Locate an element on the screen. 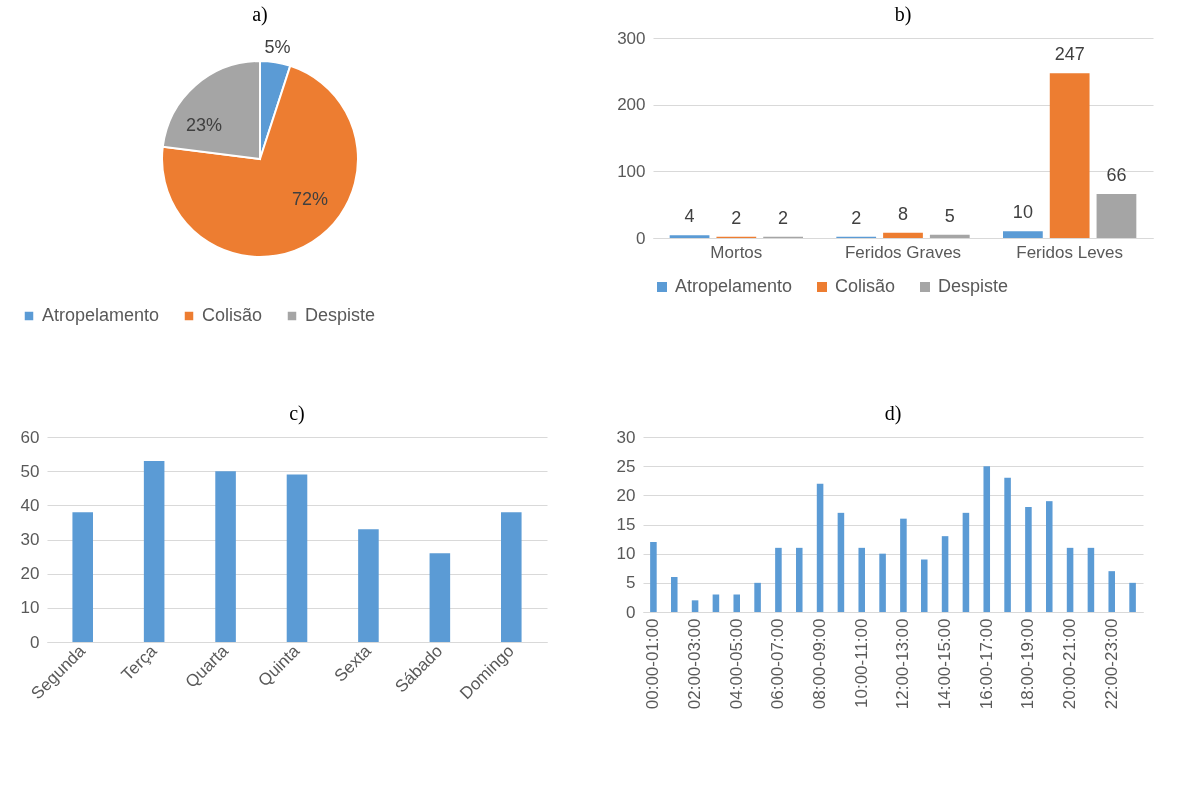  data-label: 72% is located at coordinates (310, 199).